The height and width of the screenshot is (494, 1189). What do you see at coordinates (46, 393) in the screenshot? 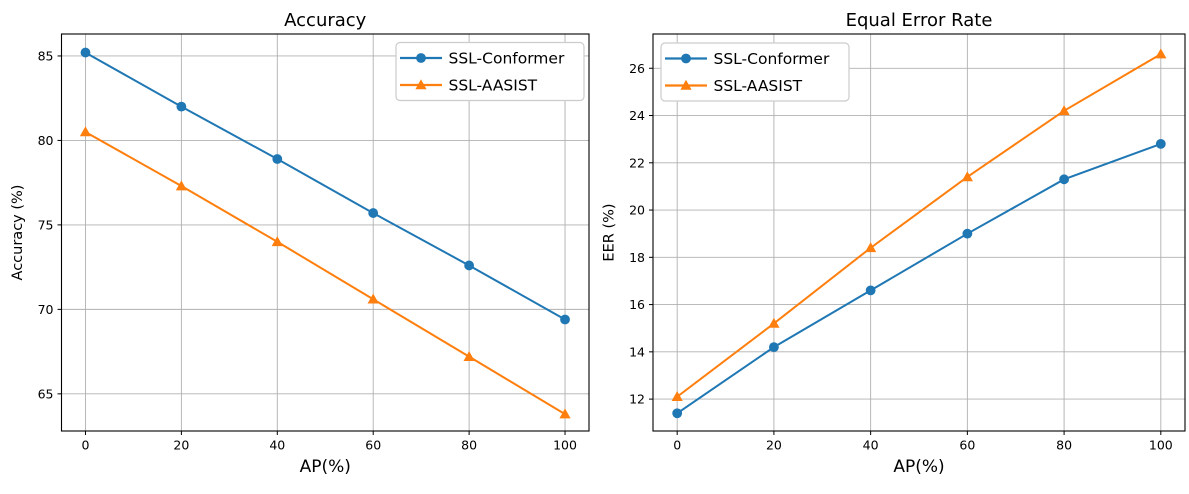
I see `y-tick-label: 65` at bounding box center [46, 393].